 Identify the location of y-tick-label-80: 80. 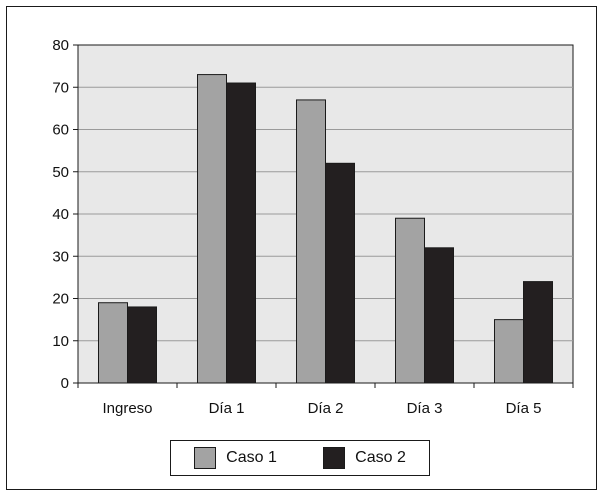
(60, 45).